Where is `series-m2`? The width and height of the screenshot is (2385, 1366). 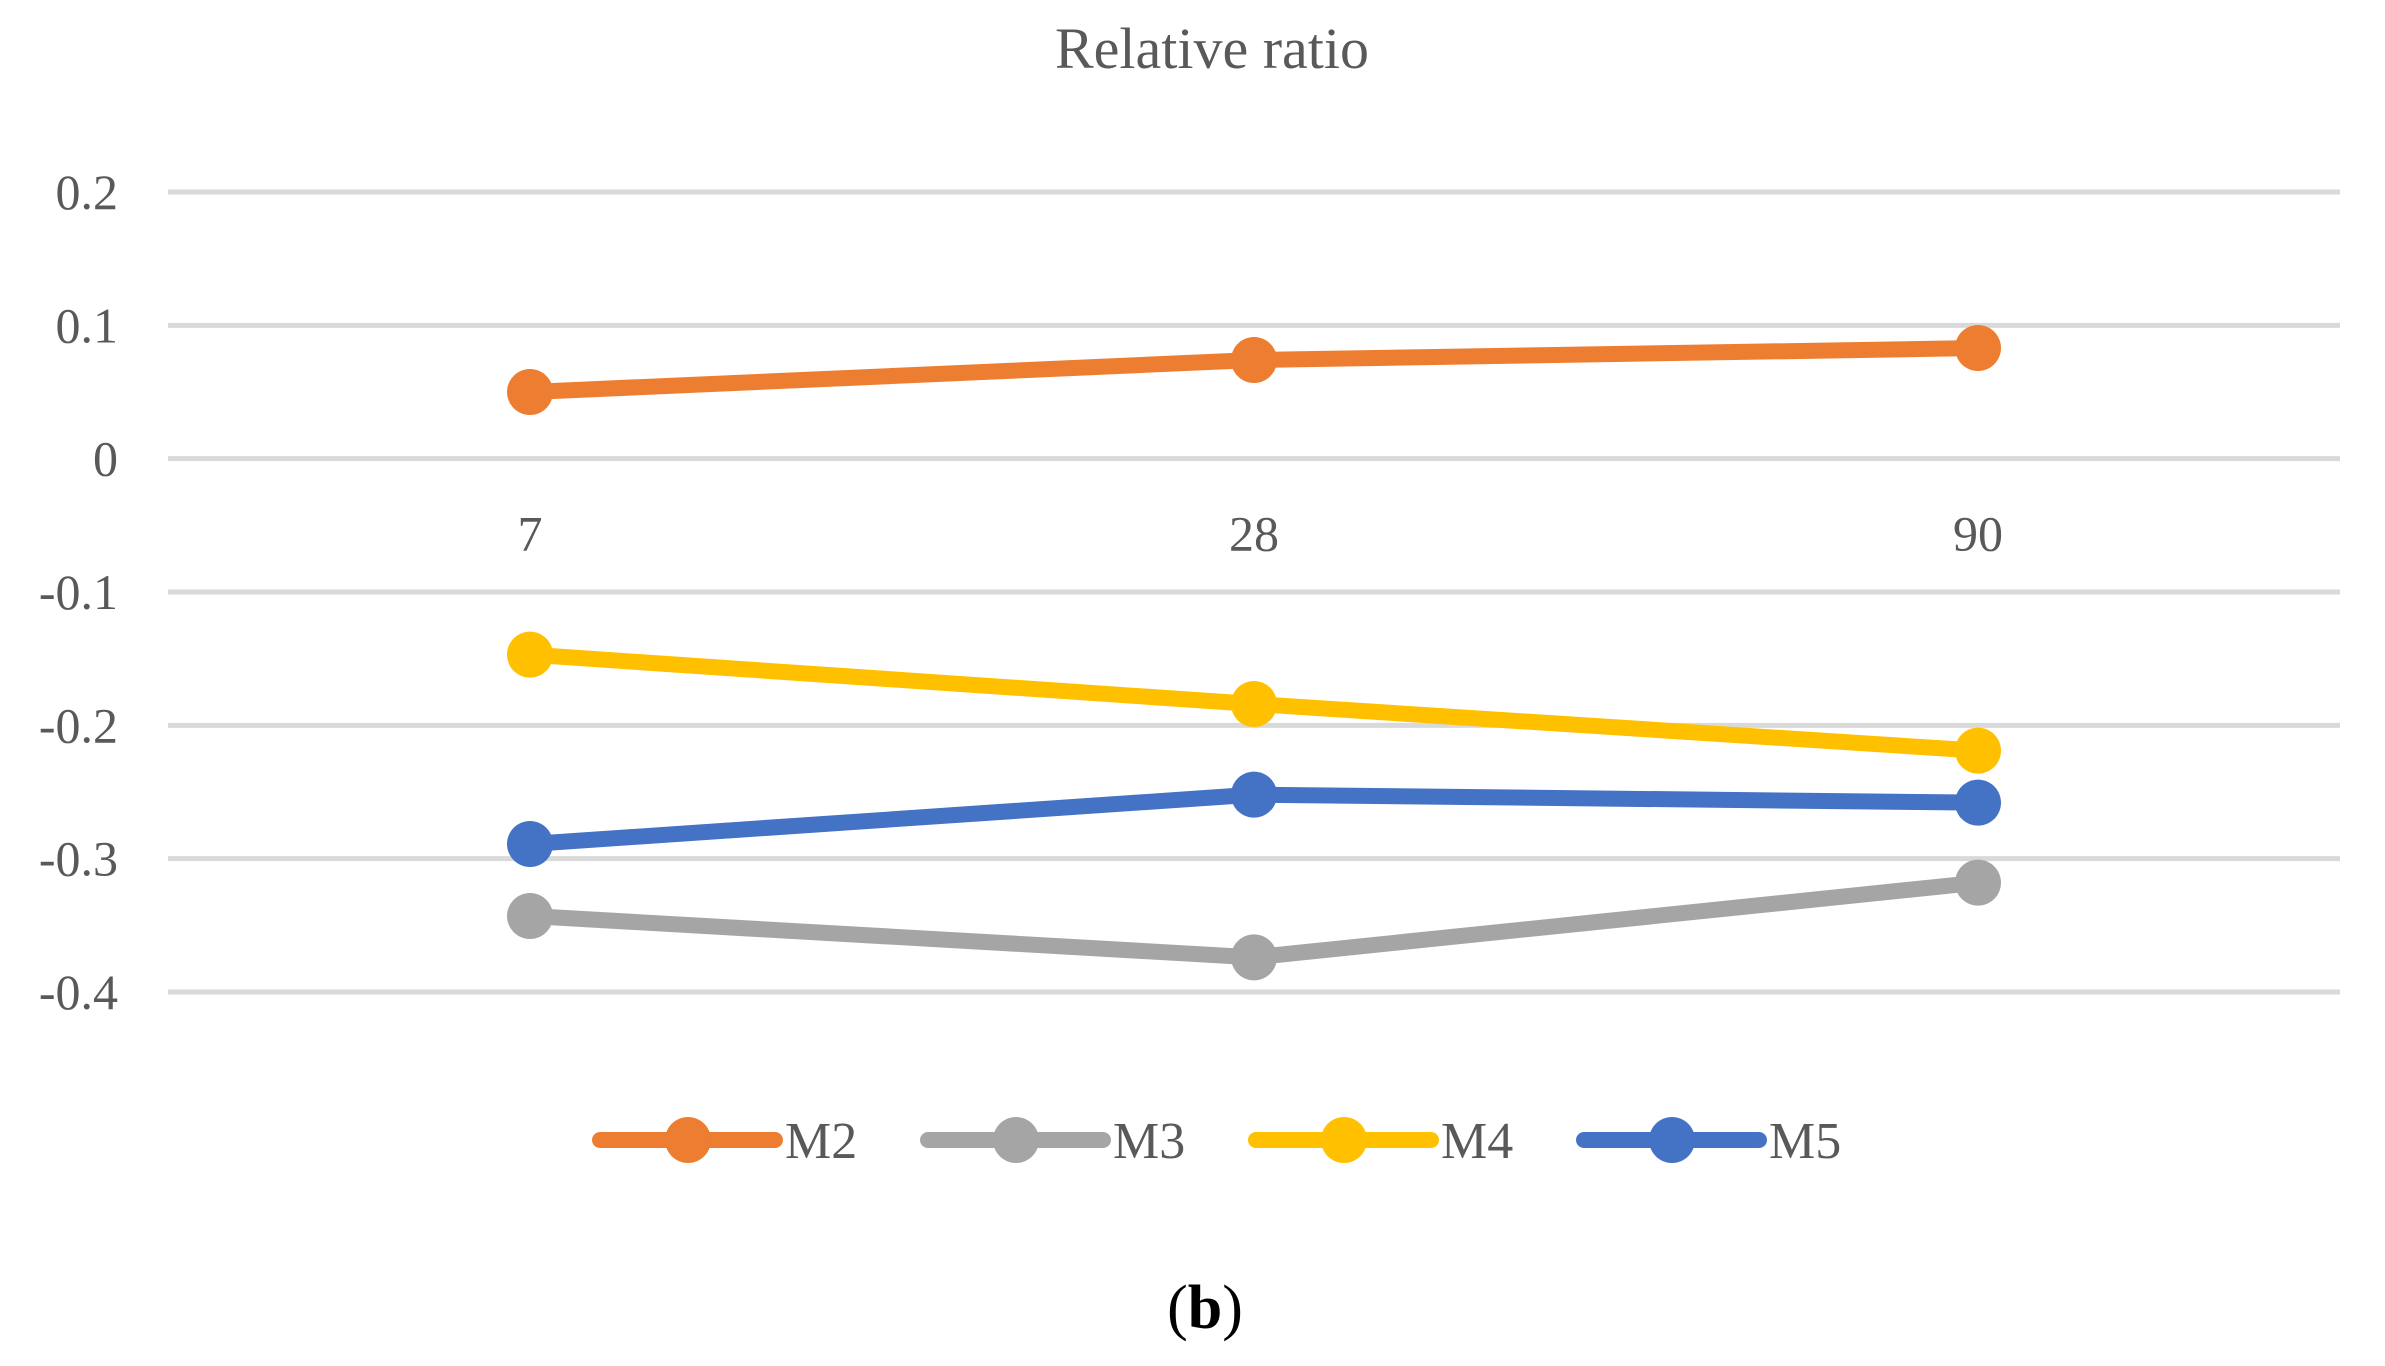
series-m2 is located at coordinates (1254, 370).